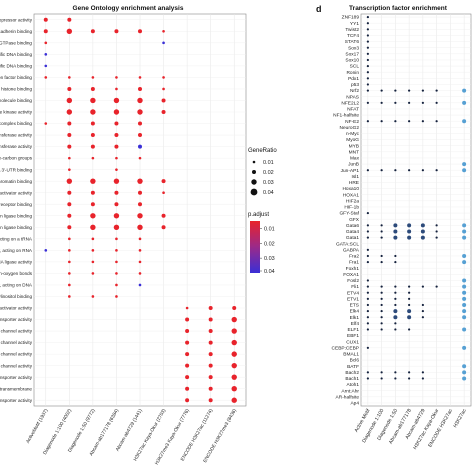 The image size is (474, 474). Describe the element at coordinates (351, 195) in the screenshot. I see `tf-y-tick-label: HOXA1` at that location.